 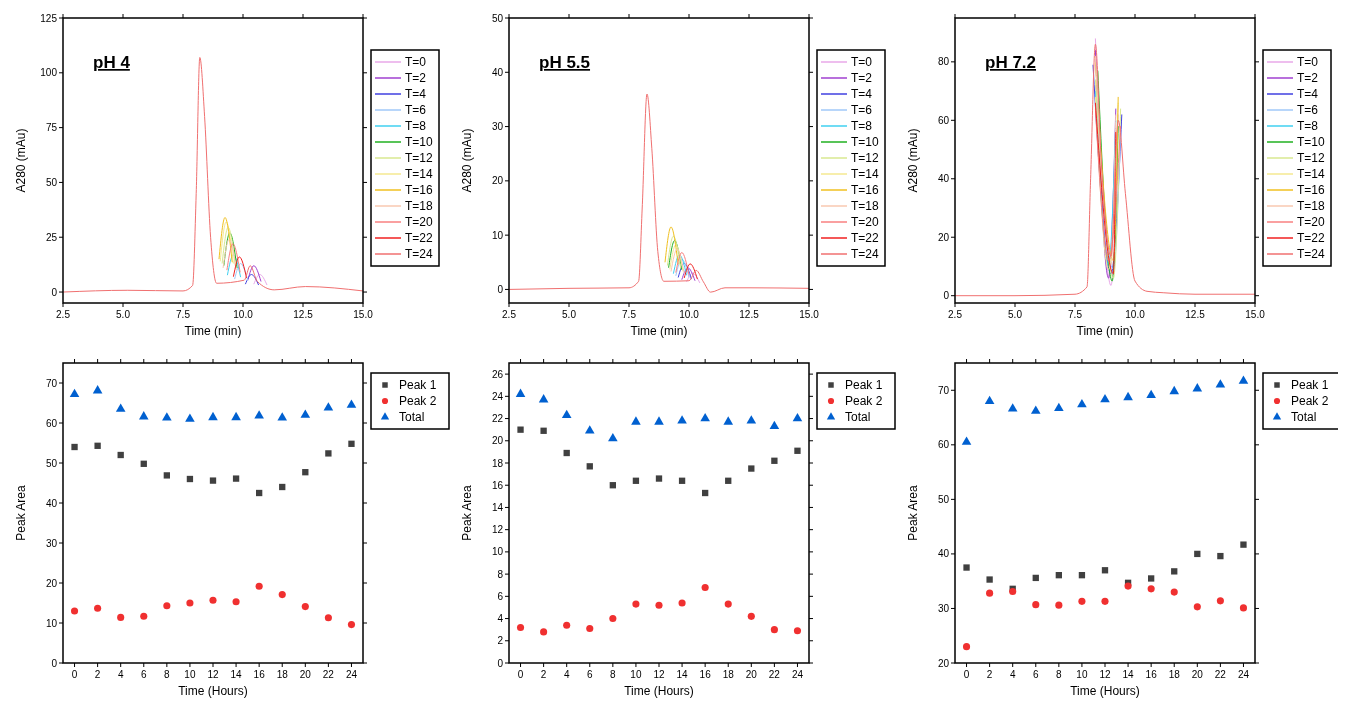 What do you see at coordinates (509, 314) in the screenshot?
I see `x-tick-label: 2.5` at bounding box center [509, 314].